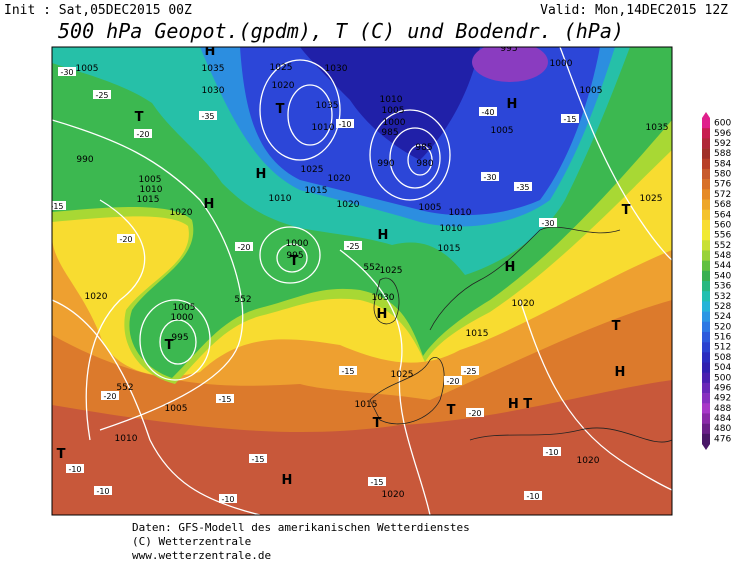 The height and width of the screenshot is (565, 732). Describe the element at coordinates (722, 327) in the screenshot. I see `colorbar-label: 520` at that location.